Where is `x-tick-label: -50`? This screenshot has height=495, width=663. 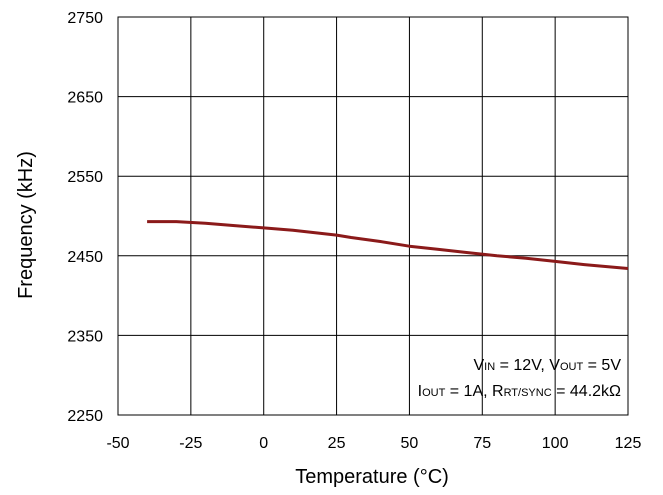
x-tick-label: -50 is located at coordinates (117, 443).